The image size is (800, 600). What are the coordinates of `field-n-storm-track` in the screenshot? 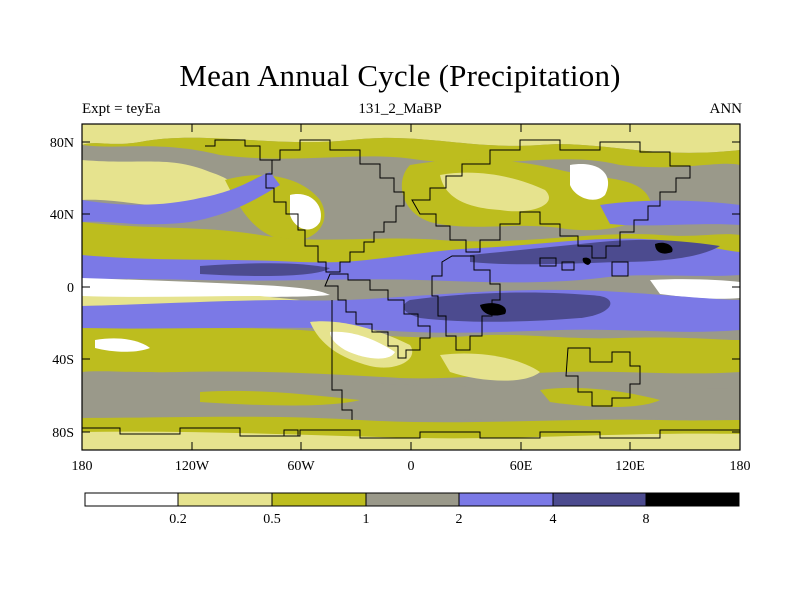 It's located at (181, 198).